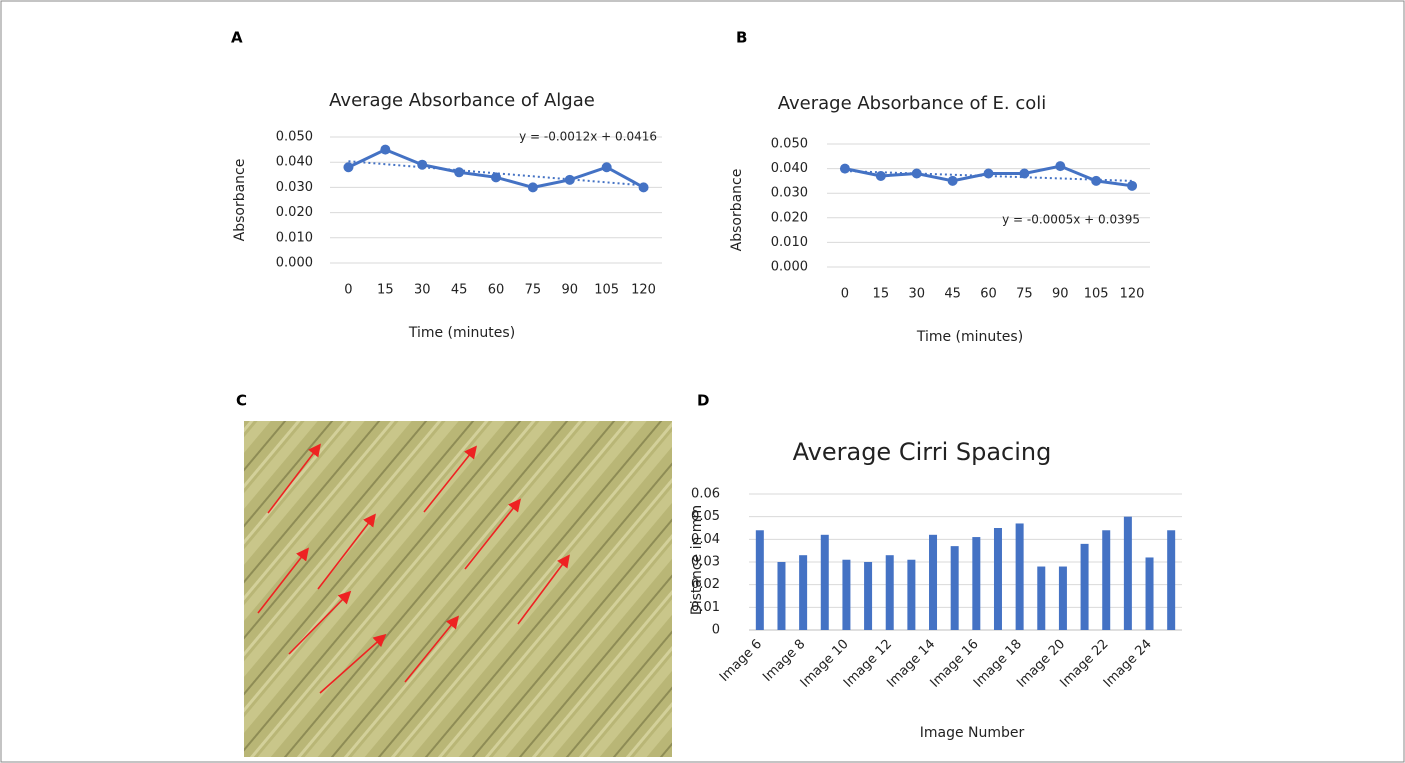 The height and width of the screenshot is (763, 1405). Describe the element at coordinates (703, 401) in the screenshot. I see `panel-label: D` at that location.